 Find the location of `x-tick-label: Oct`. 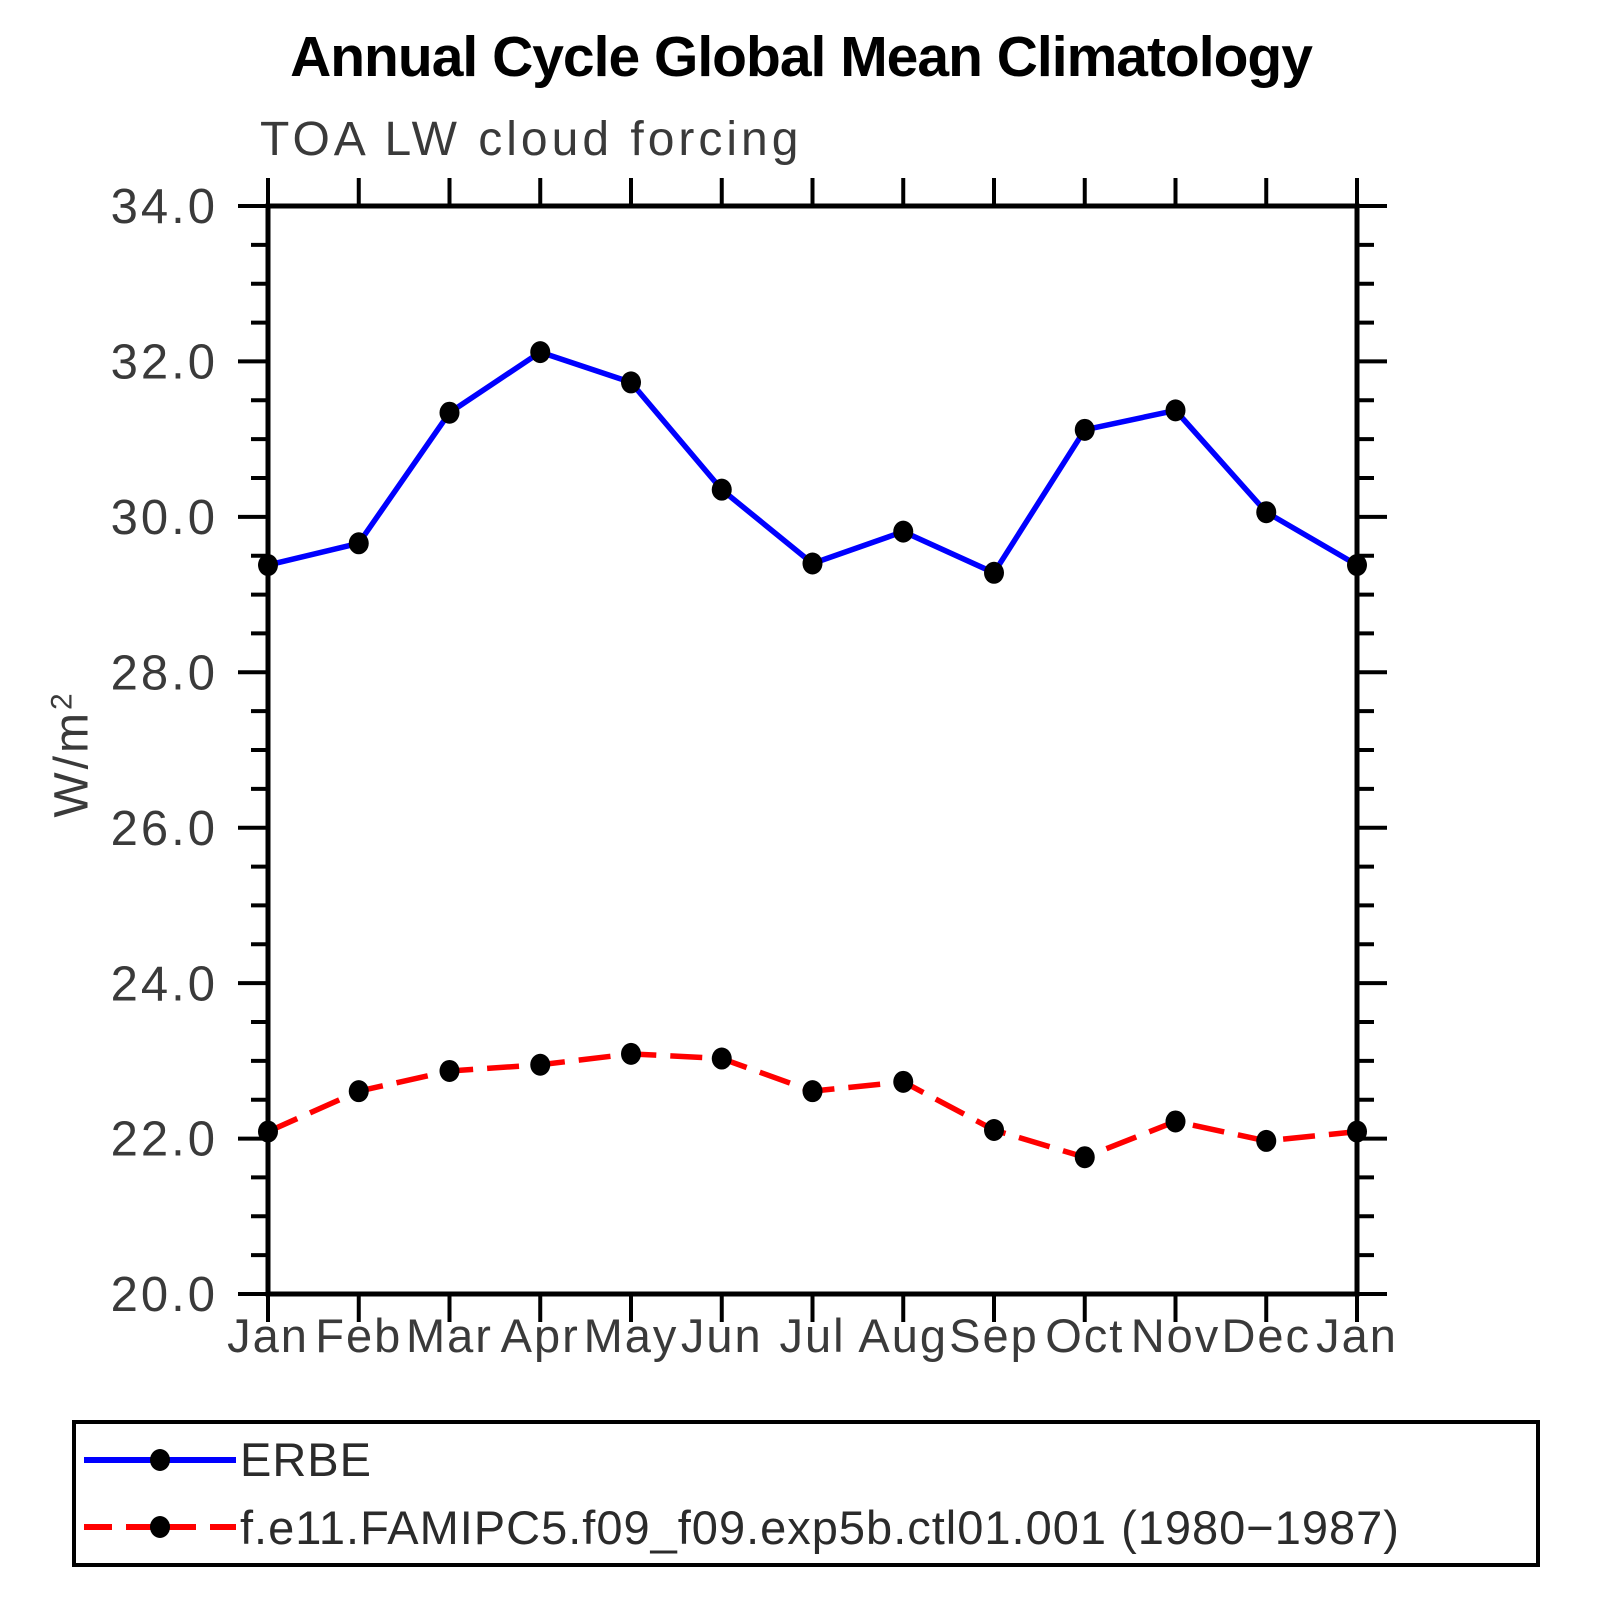

x-tick-label: Oct is located at coordinates (1084, 1335).